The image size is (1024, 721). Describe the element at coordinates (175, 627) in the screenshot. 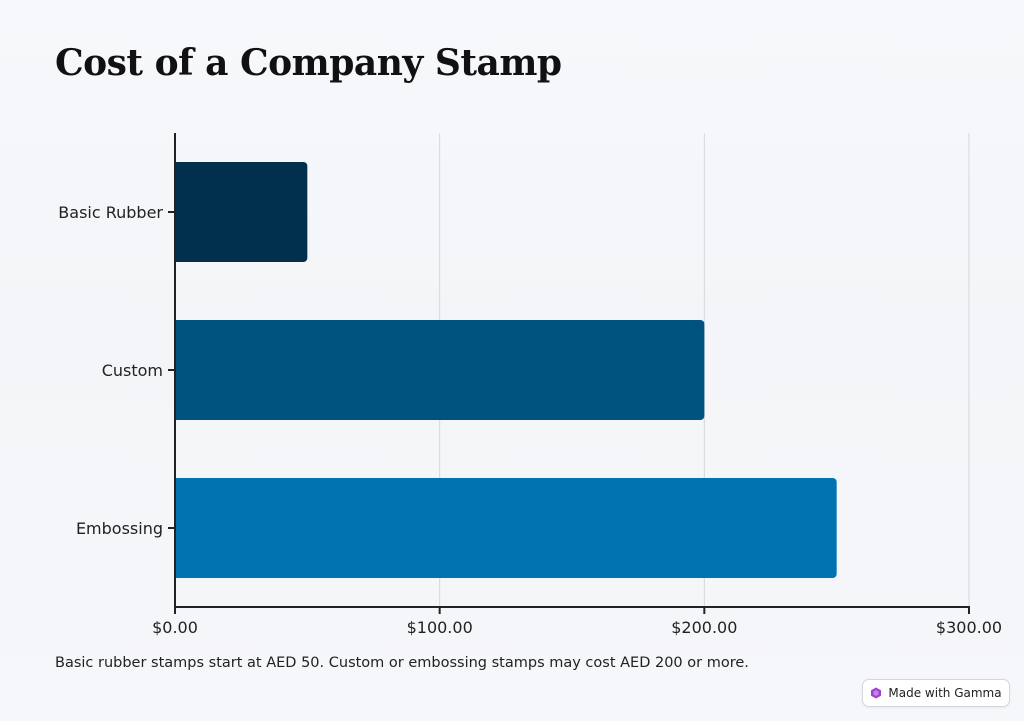

I see `x-tick-label-0: $0.00` at that location.